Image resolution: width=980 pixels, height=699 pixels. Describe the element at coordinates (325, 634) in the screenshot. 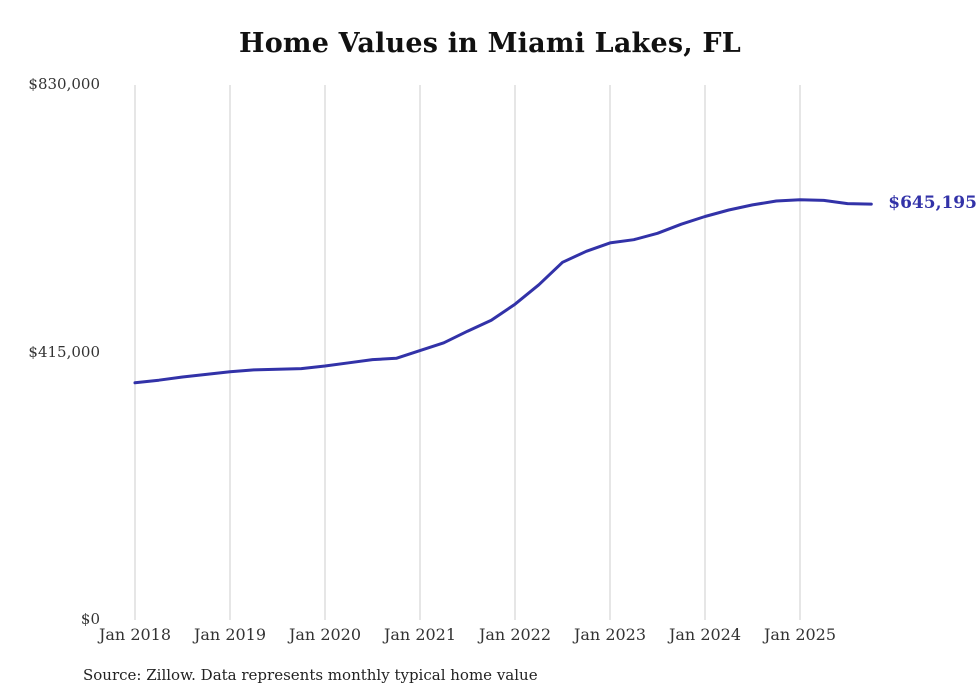

I see `x-tick-label: Jan 2020` at that location.